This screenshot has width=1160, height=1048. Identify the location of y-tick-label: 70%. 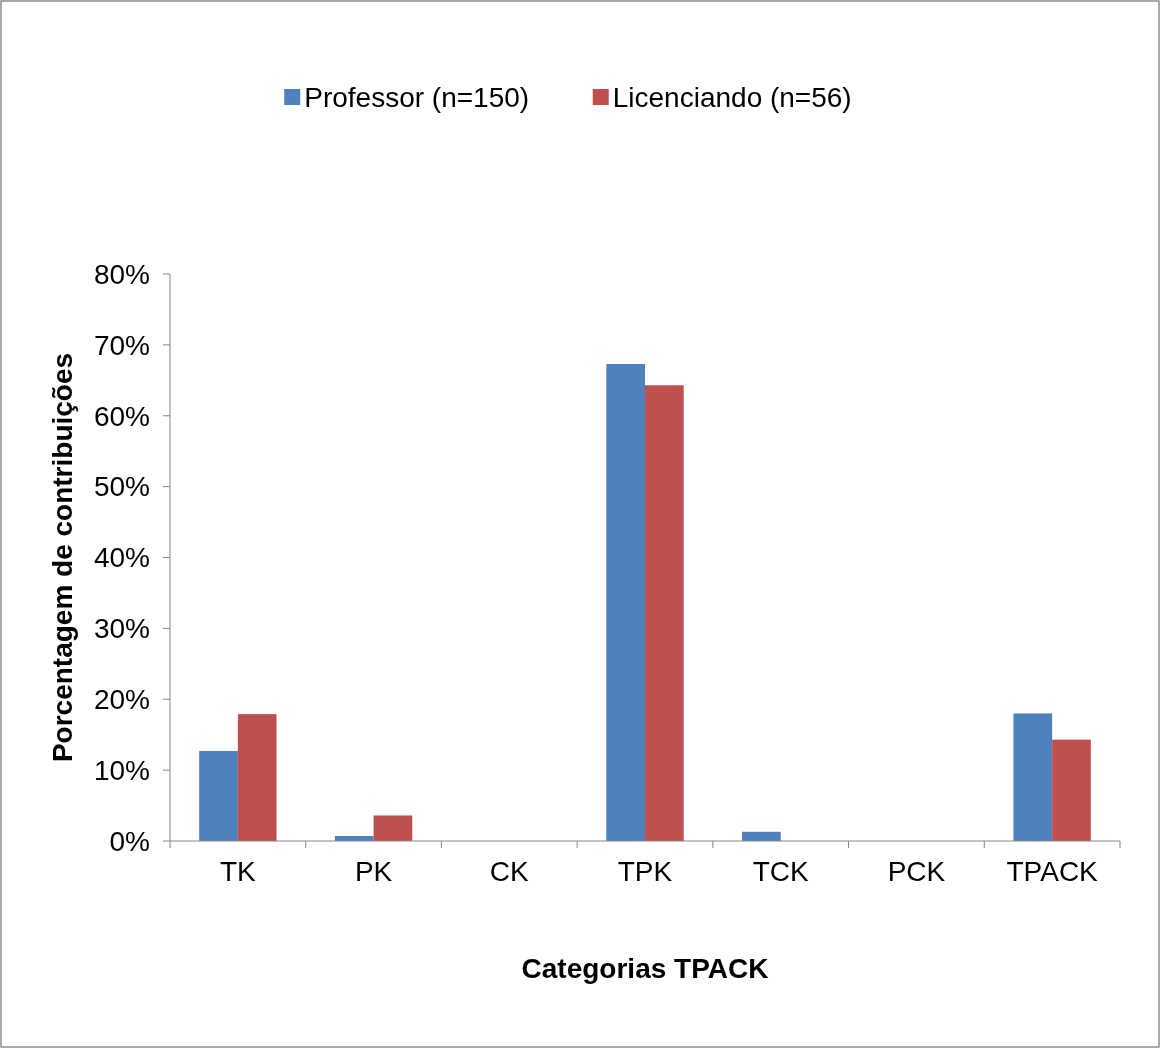
(121, 345).